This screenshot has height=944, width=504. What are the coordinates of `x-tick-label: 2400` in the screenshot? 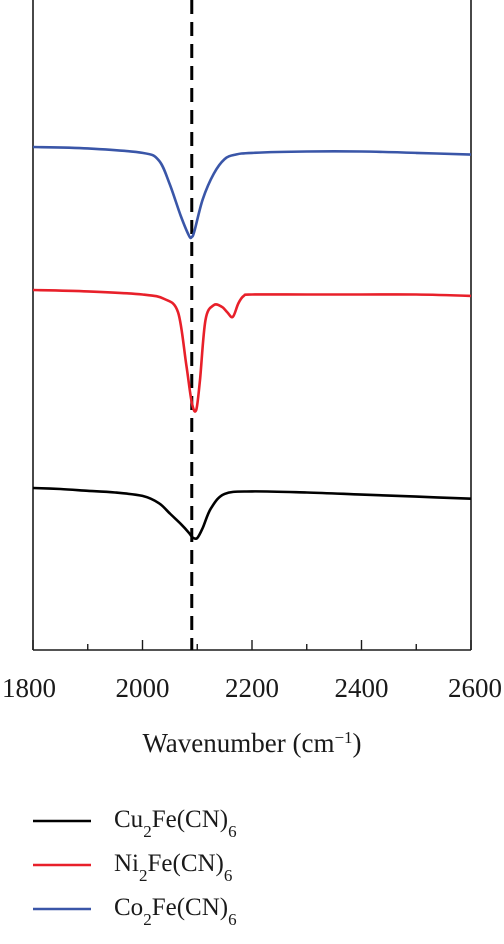 It's located at (362, 688).